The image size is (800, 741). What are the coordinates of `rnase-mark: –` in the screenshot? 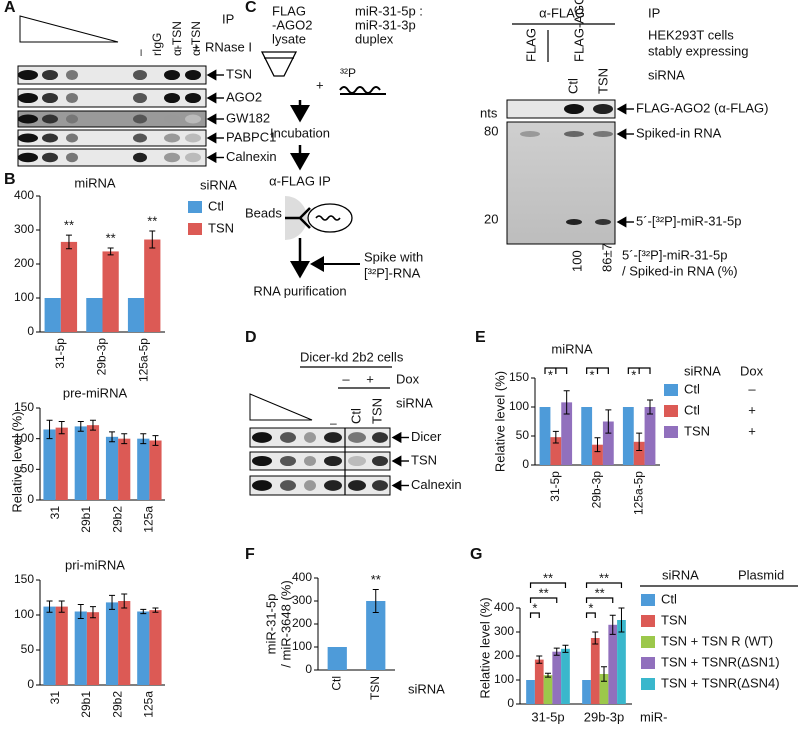 It's located at (178, 46).